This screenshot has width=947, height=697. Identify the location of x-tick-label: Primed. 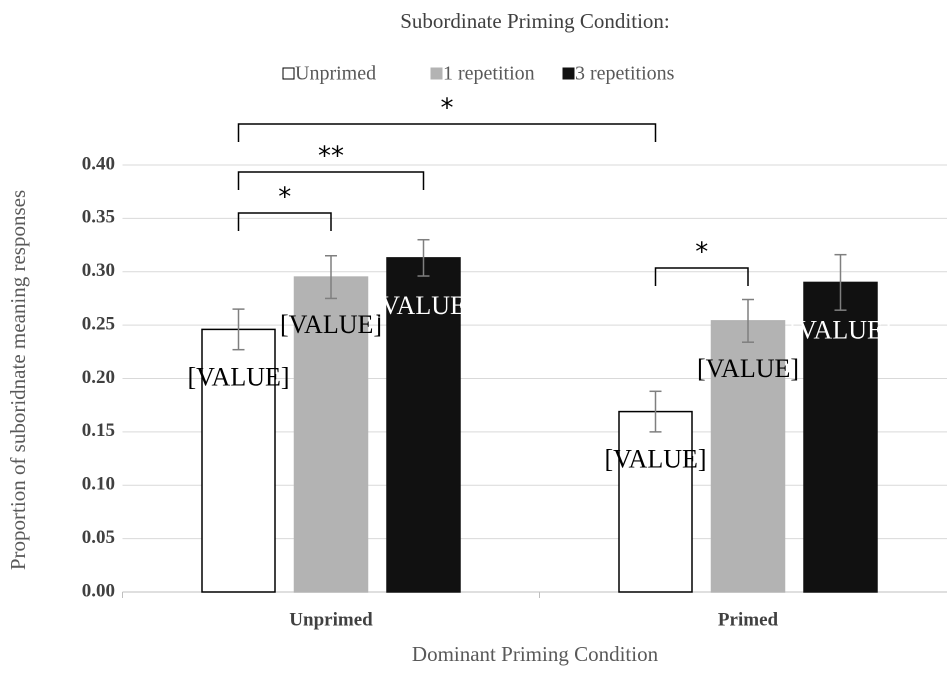
(748, 619).